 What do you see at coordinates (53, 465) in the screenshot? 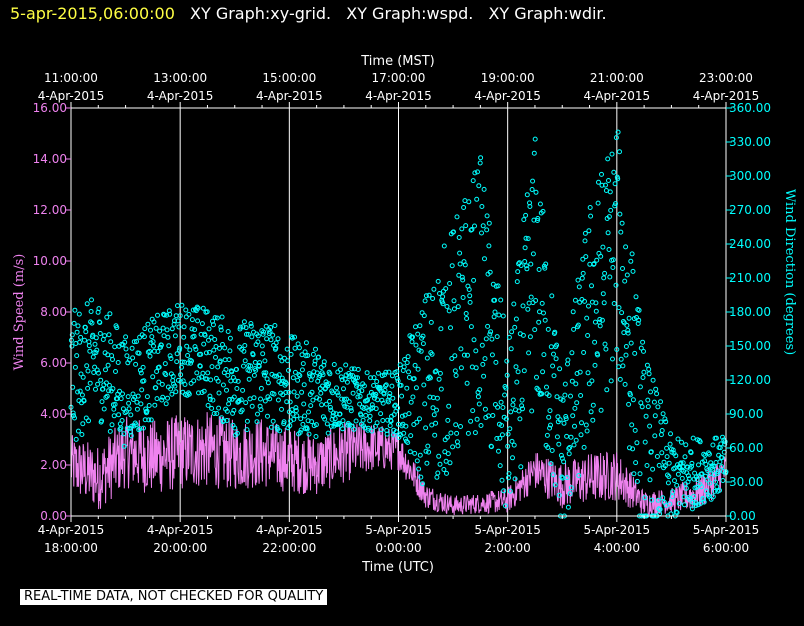
I see `left-tick-label: 2.00` at bounding box center [53, 465].